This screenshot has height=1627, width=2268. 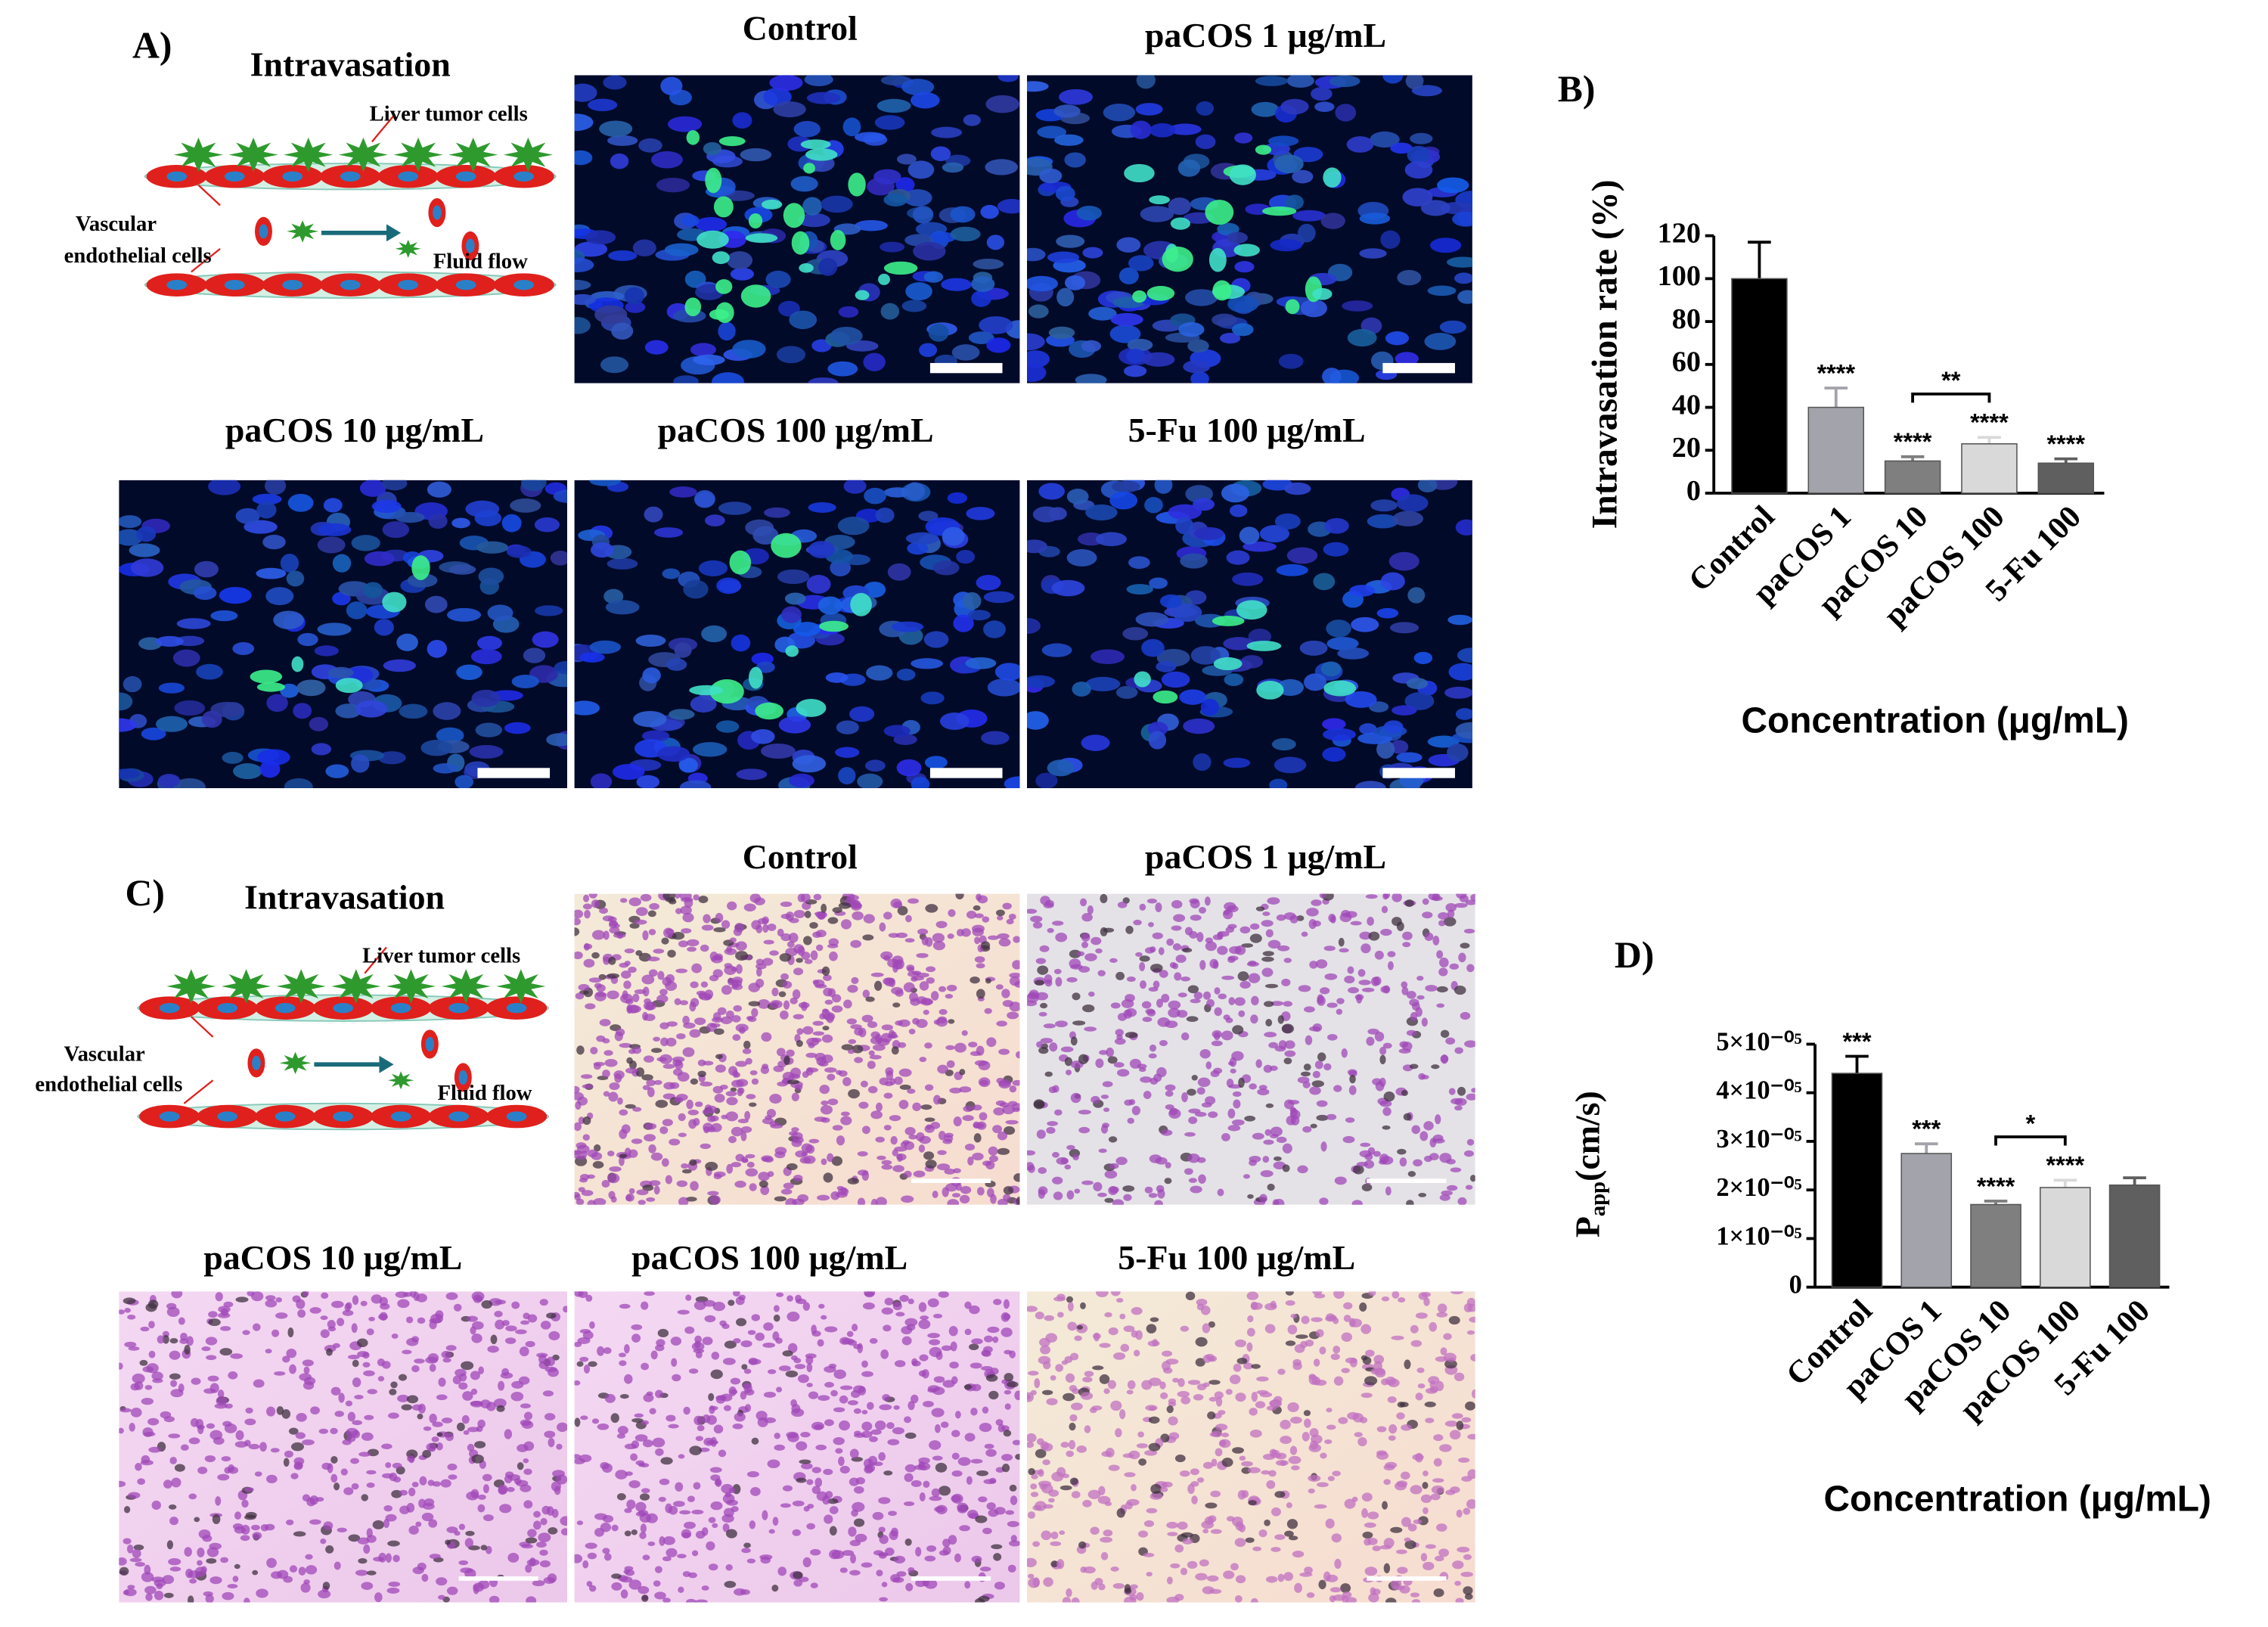 I want to click on micrograph, so click(x=1251, y=1447).